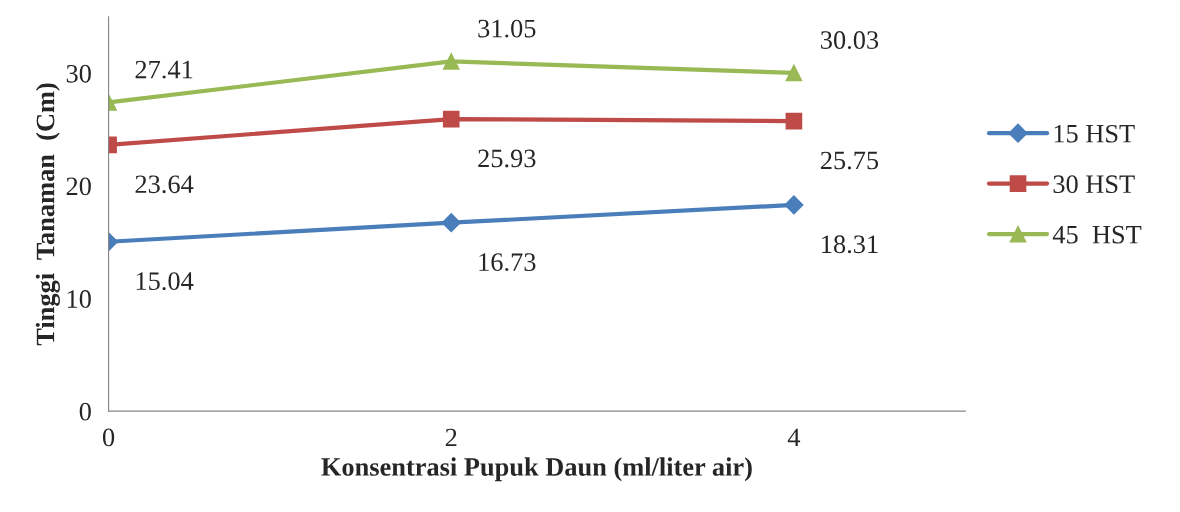  What do you see at coordinates (164, 69) in the screenshot?
I see `data-label: 27.41` at bounding box center [164, 69].